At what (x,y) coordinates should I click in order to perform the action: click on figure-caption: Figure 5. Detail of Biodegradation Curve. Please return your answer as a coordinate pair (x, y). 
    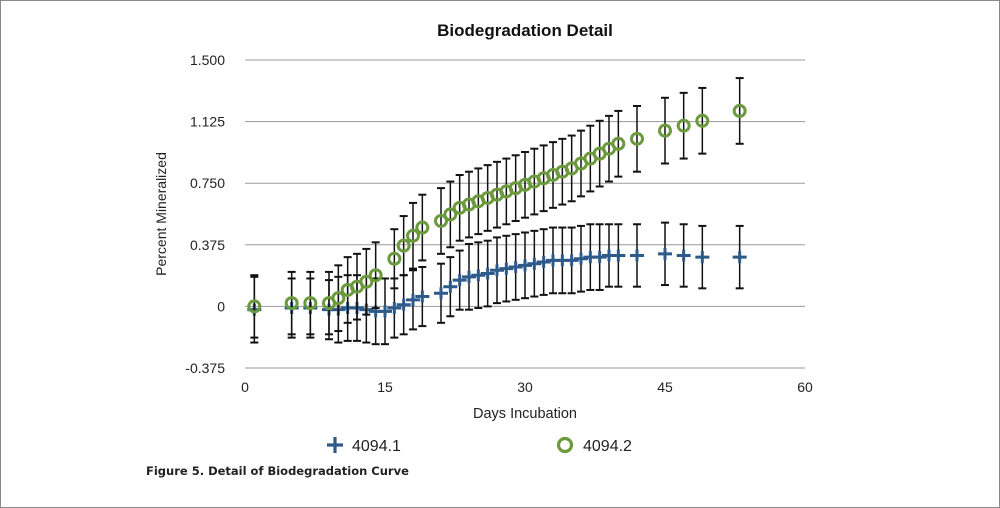
    Looking at the image, I should click on (277, 471).